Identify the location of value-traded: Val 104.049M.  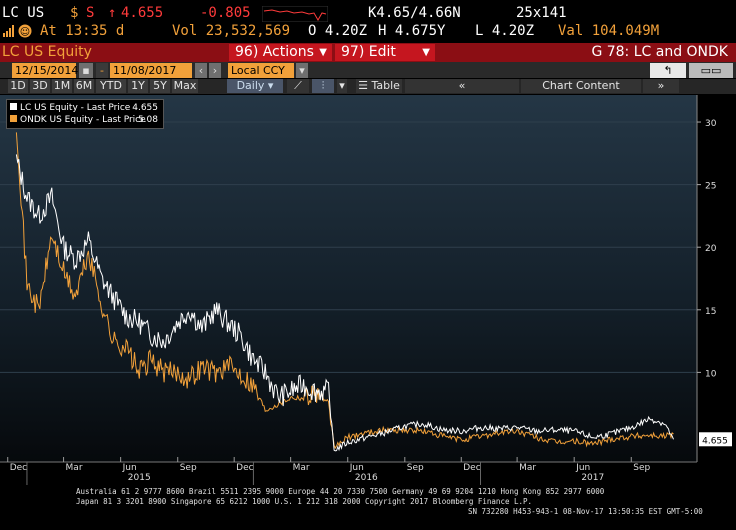
(609, 31).